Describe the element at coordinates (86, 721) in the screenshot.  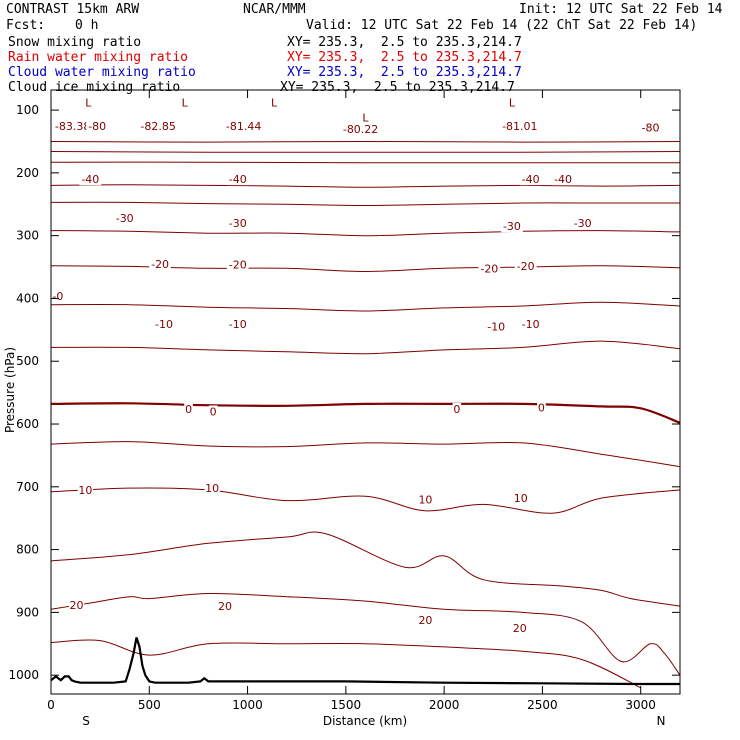
I see `south-end-label: S` at that location.